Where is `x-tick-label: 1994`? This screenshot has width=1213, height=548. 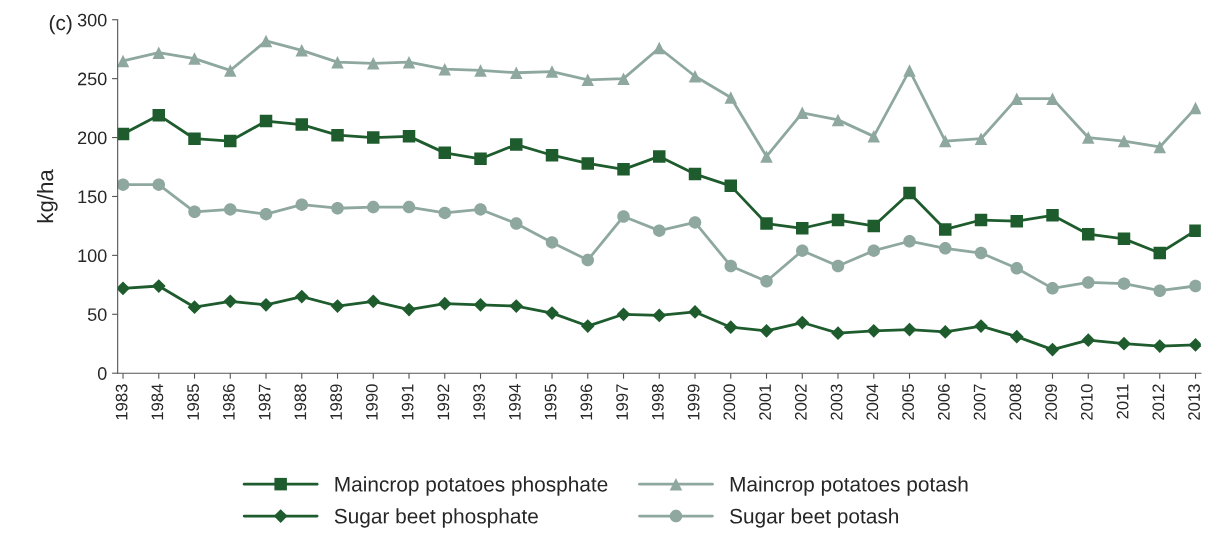 x-tick-label: 1994 is located at coordinates (514, 402).